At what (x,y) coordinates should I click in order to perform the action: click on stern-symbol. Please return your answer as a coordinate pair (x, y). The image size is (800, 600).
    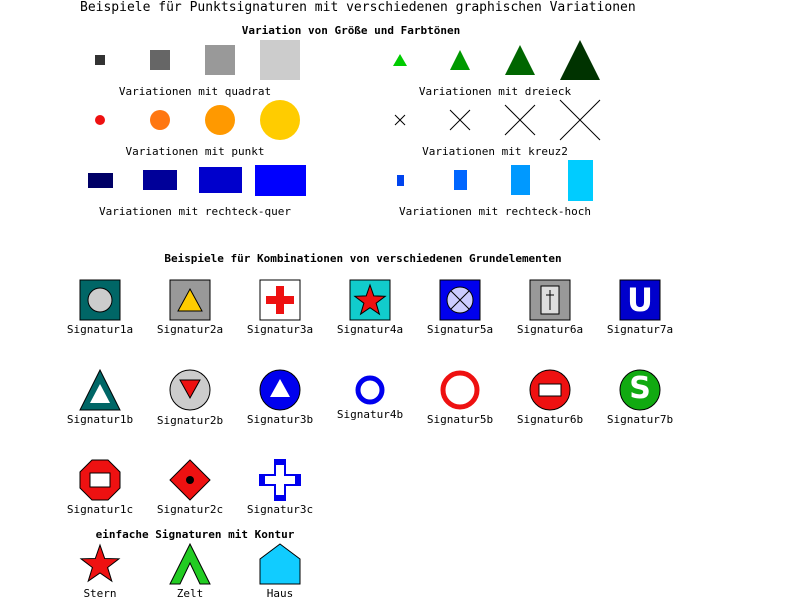
    Looking at the image, I should click on (100, 563).